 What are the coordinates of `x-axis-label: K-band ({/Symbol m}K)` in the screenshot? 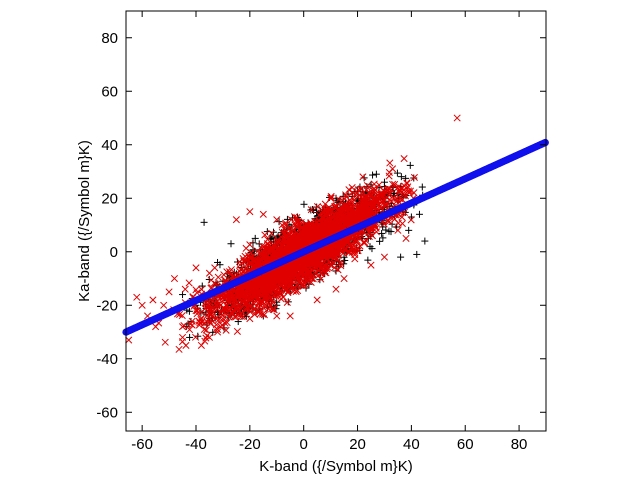 It's located at (335, 466).